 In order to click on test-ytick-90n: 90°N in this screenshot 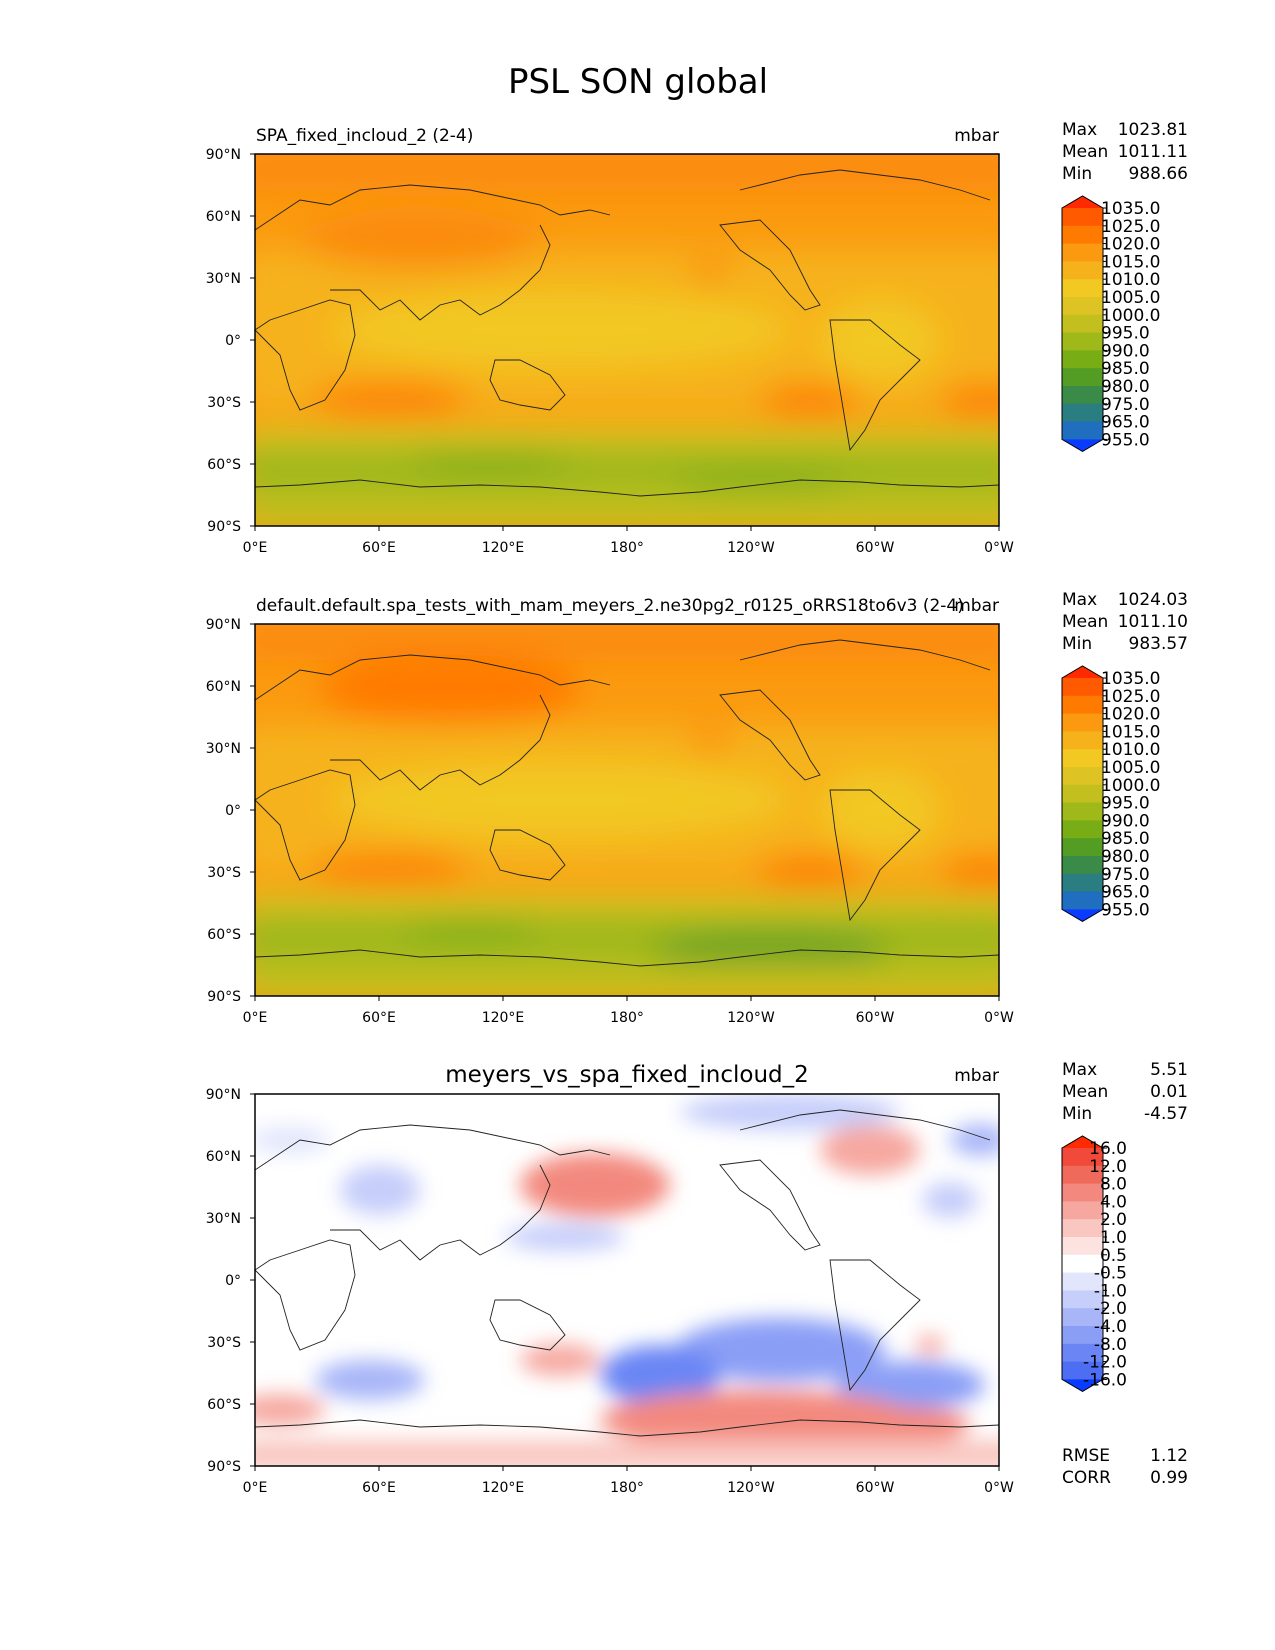, I will do `click(223, 155)`.